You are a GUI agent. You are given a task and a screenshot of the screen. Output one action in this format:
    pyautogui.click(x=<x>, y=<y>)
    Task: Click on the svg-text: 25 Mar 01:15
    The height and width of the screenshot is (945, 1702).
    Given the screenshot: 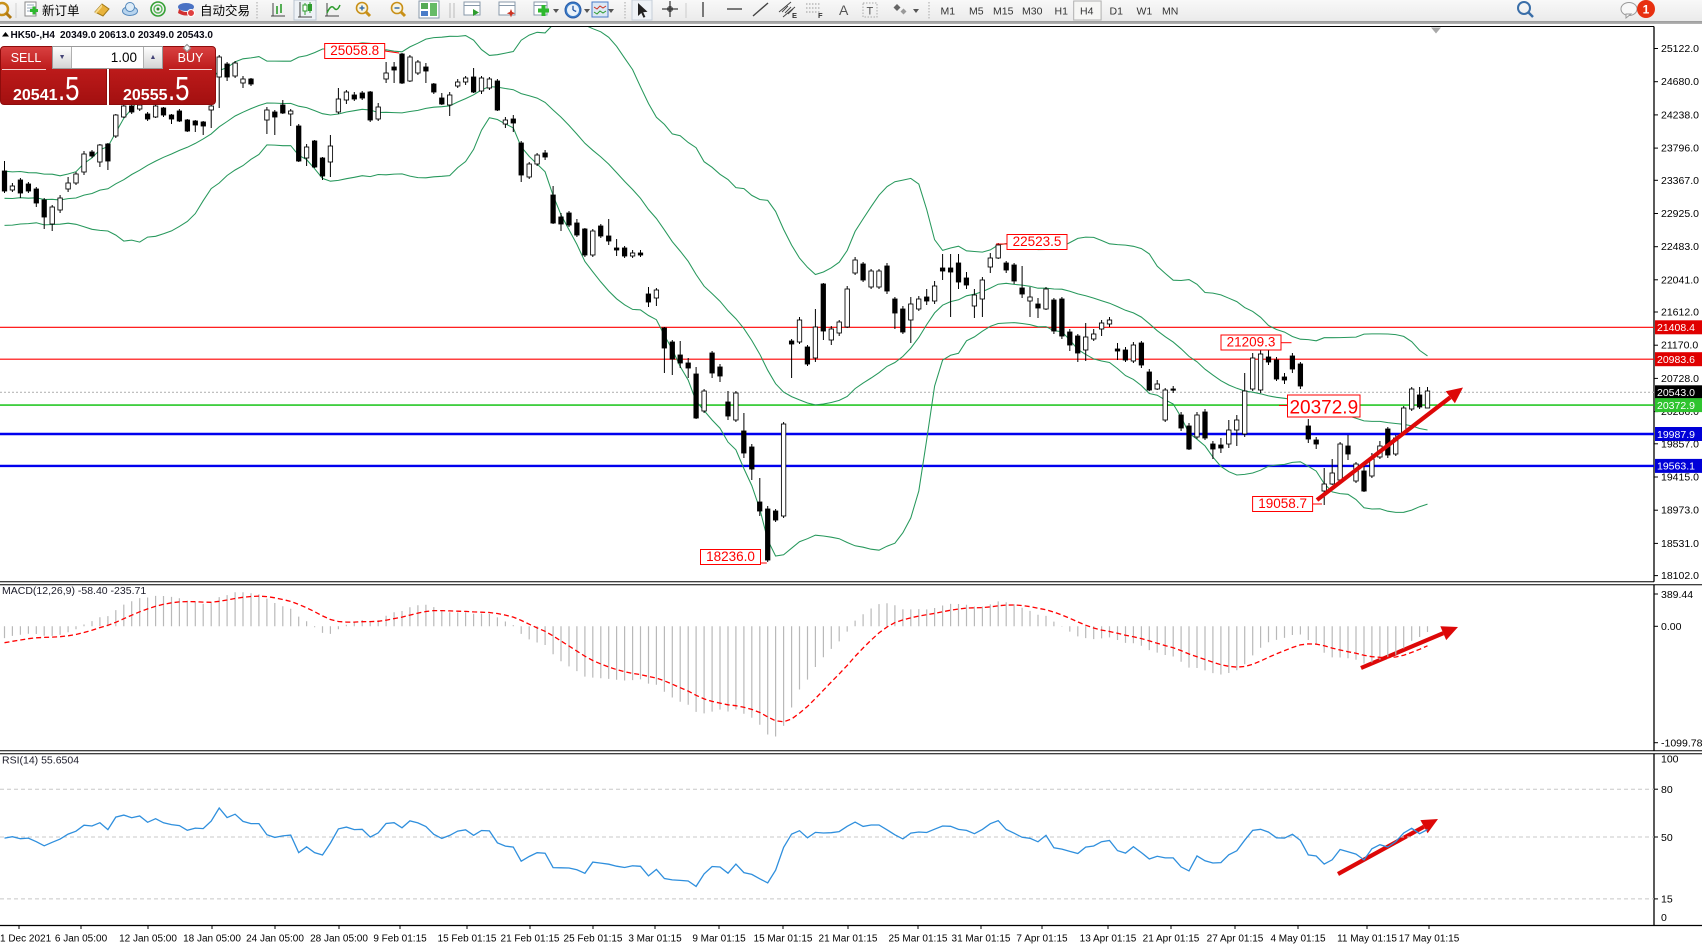 What is the action you would take?
    pyautogui.click(x=918, y=939)
    